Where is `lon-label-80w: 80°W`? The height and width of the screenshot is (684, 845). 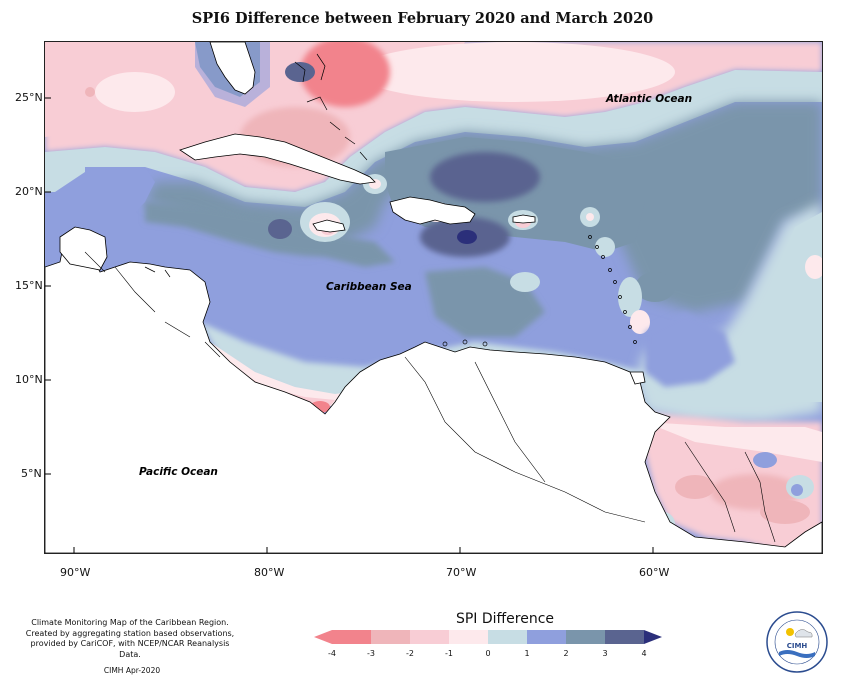
lon-label-80w: 80°W is located at coordinates (269, 572).